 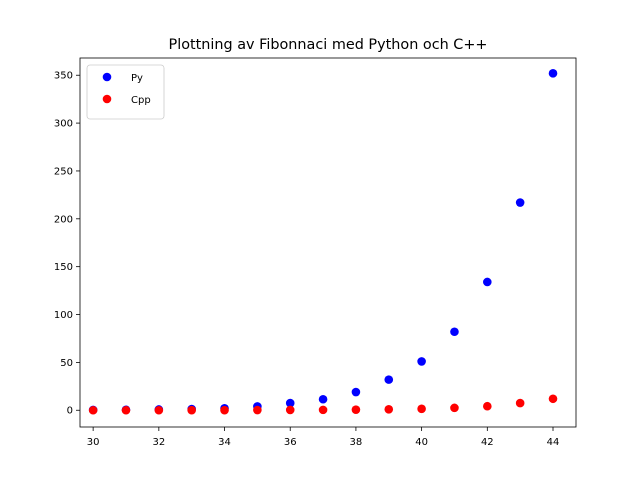 I want to click on legend: Py Cpp, so click(x=125, y=92).